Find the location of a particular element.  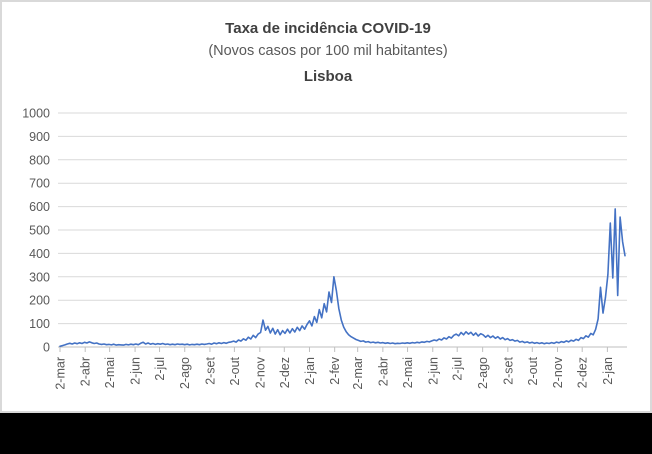

svg-text: 900 is located at coordinates (39, 137).